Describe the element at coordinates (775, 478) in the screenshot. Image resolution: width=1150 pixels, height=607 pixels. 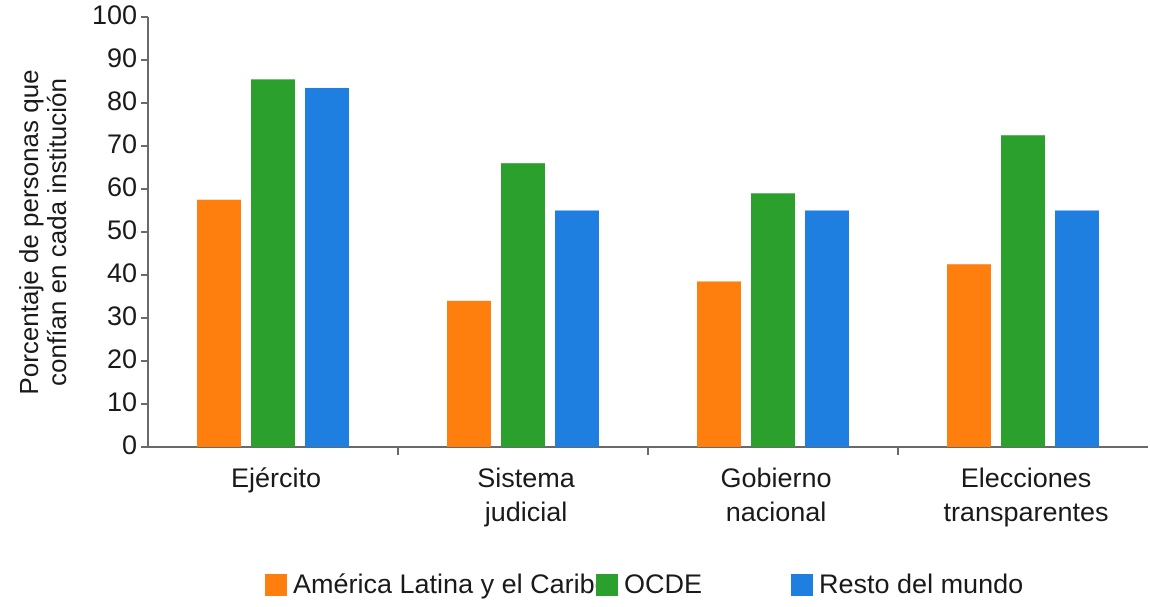
I see `x-category-label: Gobierno` at that location.